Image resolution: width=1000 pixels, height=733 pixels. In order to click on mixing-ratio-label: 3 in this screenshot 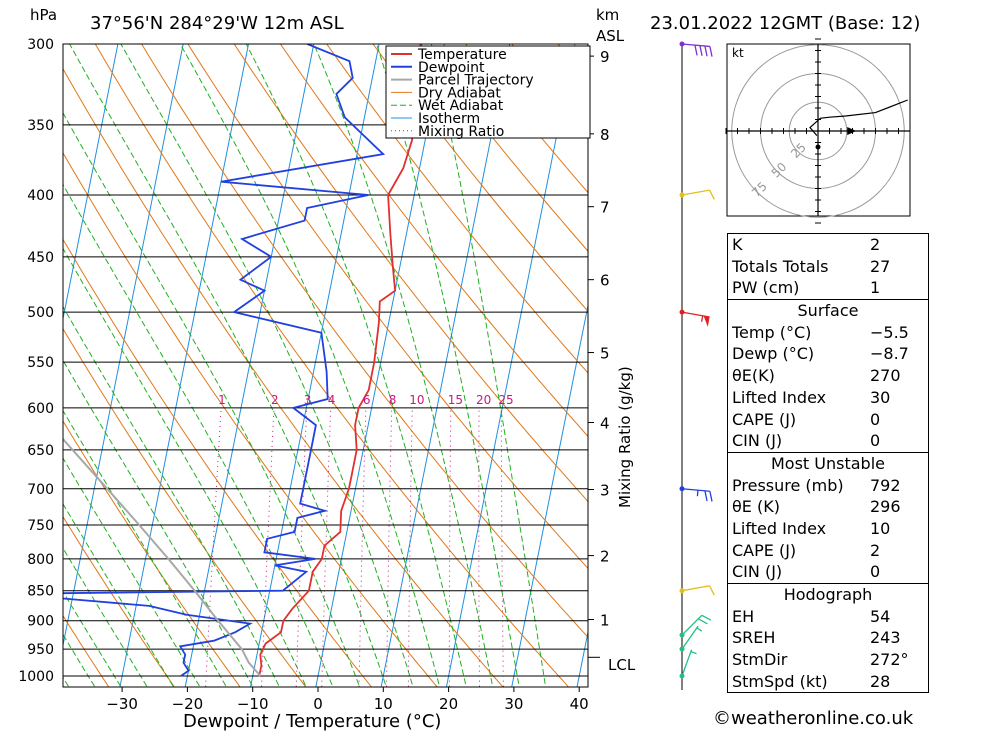, I will do `click(308, 400)`.